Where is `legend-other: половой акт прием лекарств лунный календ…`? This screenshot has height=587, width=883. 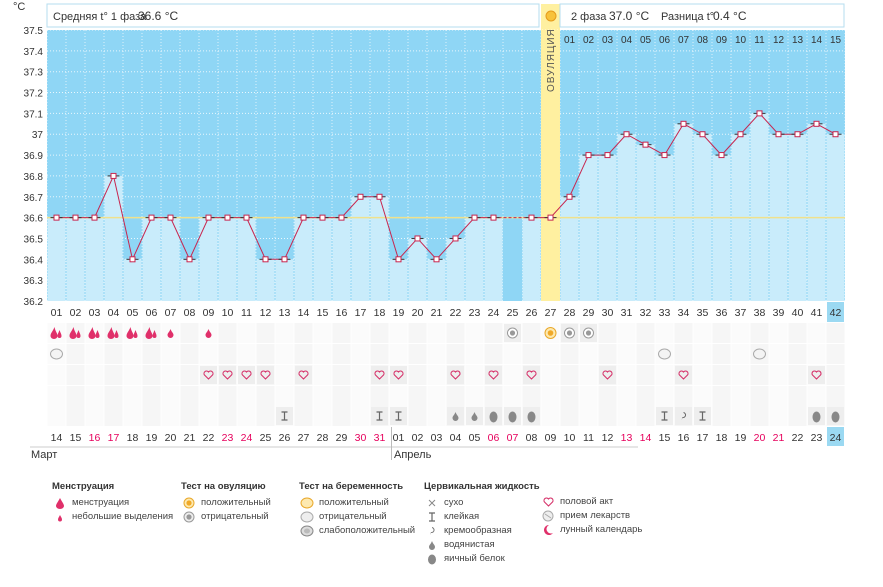 legend-other: половой акт прием лекарств лунный календ… is located at coordinates (591, 516).